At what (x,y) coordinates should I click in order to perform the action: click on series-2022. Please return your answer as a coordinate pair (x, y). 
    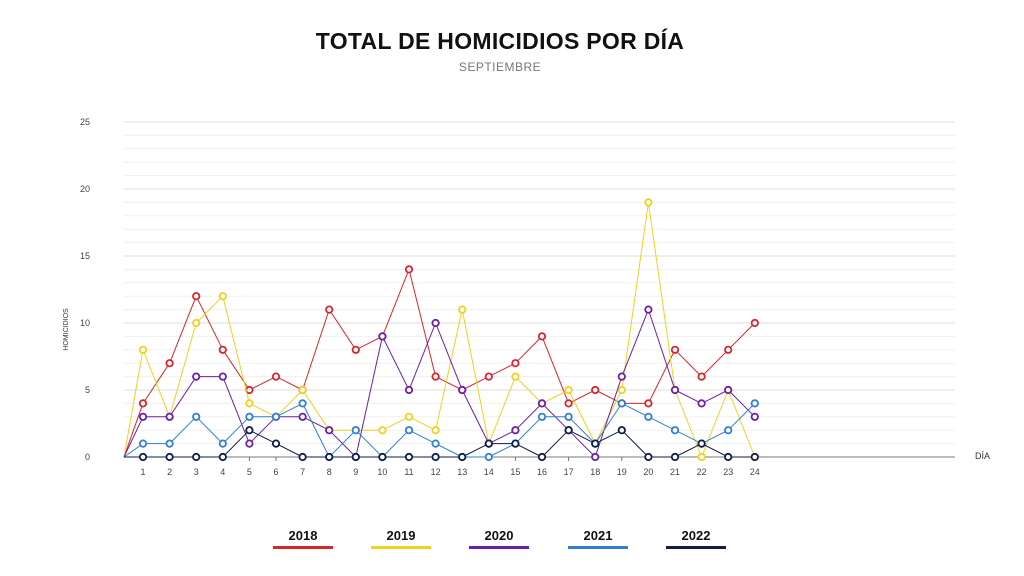
    Looking at the image, I should click on (441, 444).